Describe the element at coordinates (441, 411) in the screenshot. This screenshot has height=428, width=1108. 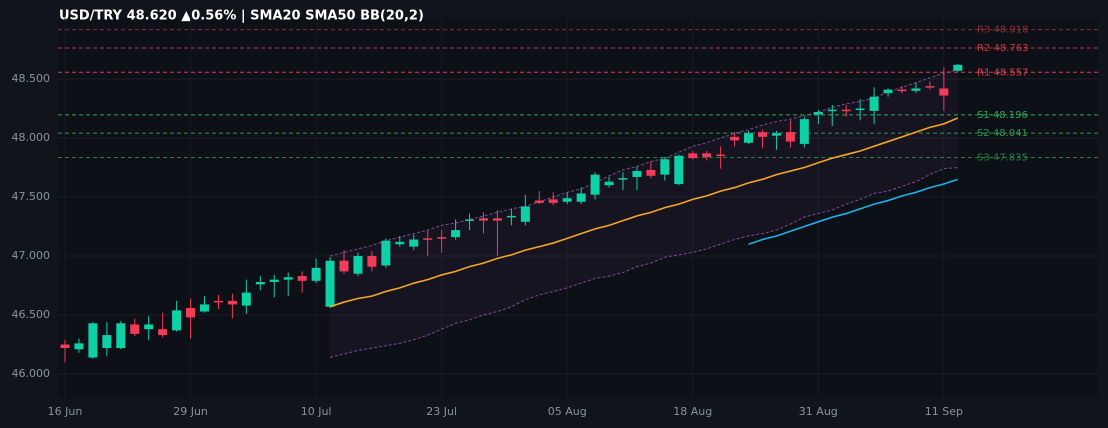
I see `x-tick-label: 23 Jul` at that location.